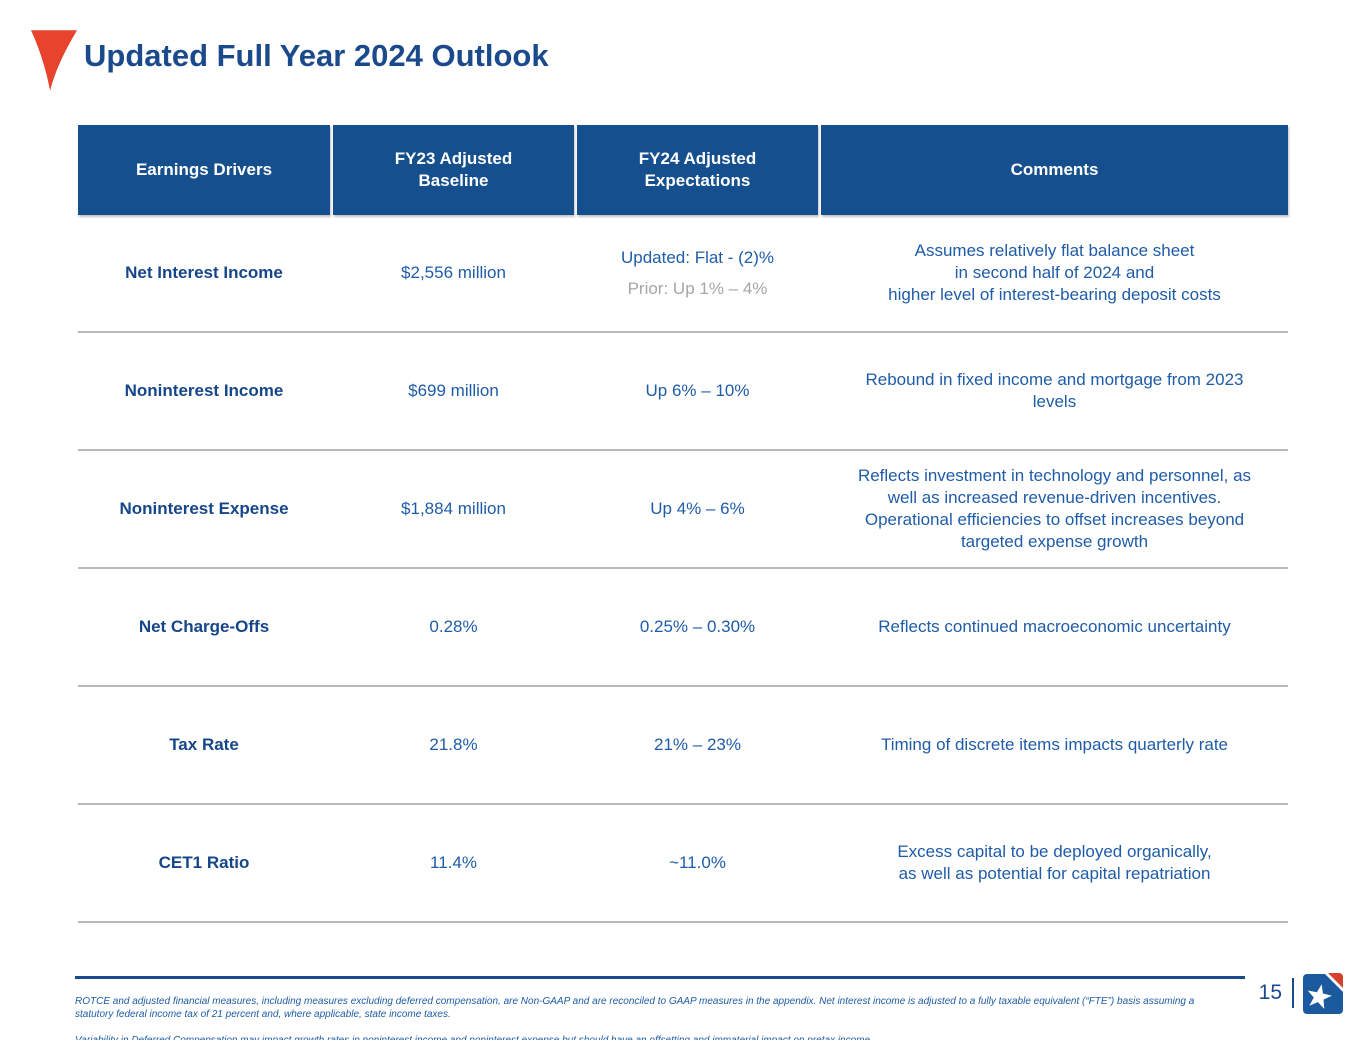 The width and height of the screenshot is (1365, 1040). I want to click on slide-header: Updated Full Year 2024 Outlook, so click(289, 61).